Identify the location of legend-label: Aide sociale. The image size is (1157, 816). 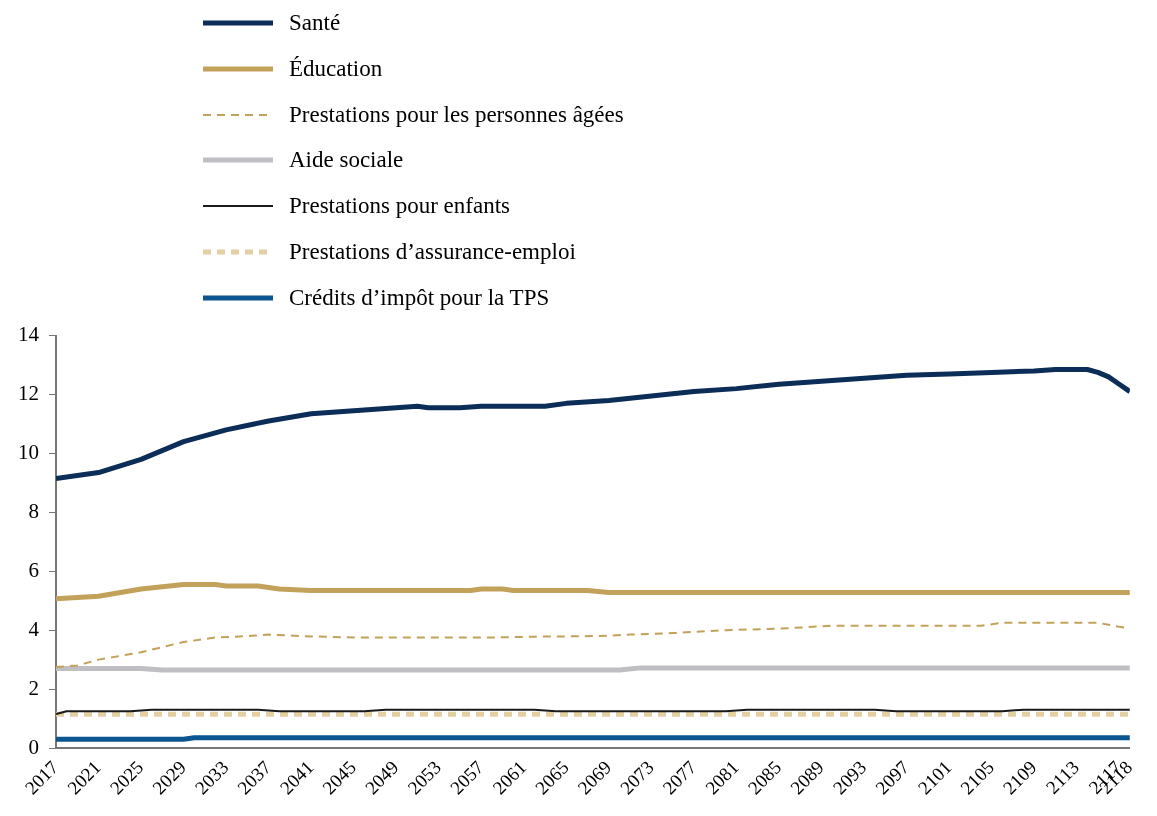
(346, 160).